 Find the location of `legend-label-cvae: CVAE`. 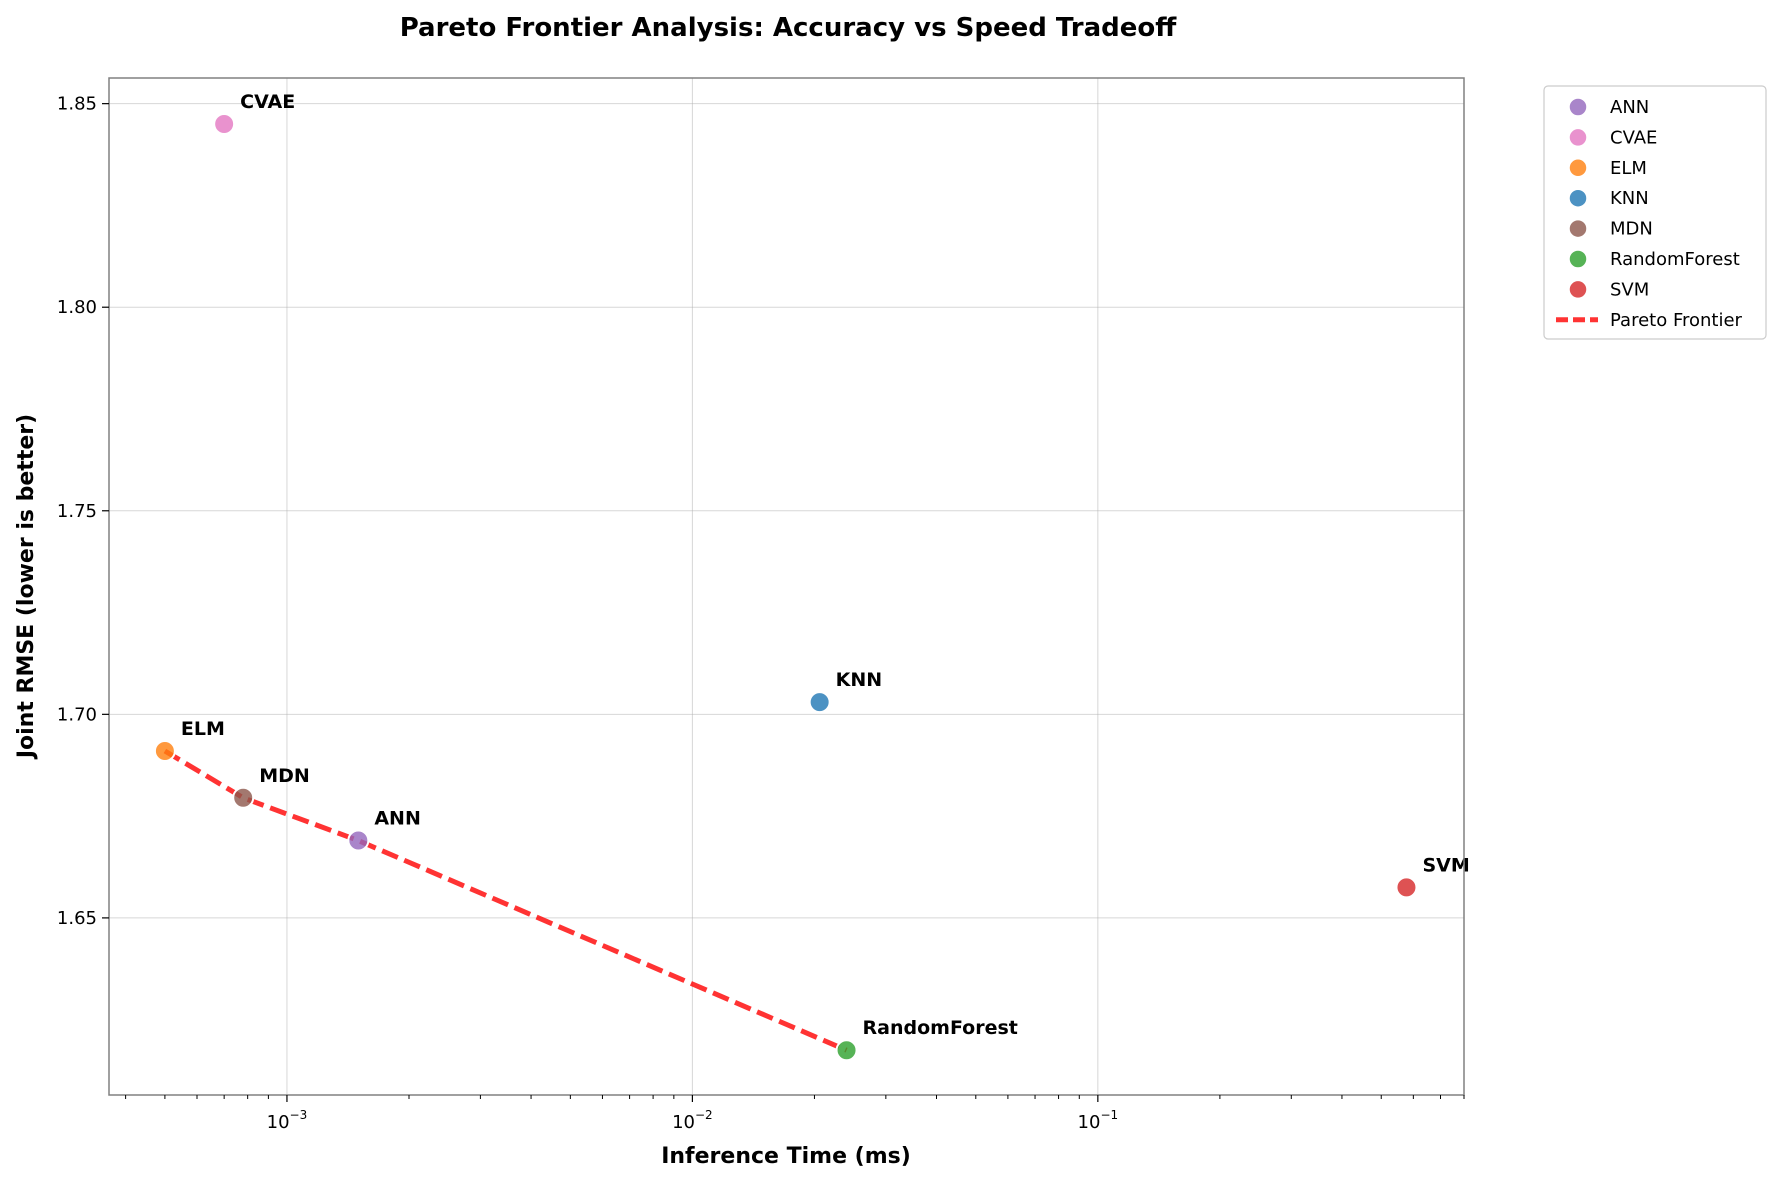

legend-label-cvae: CVAE is located at coordinates (1633, 137).